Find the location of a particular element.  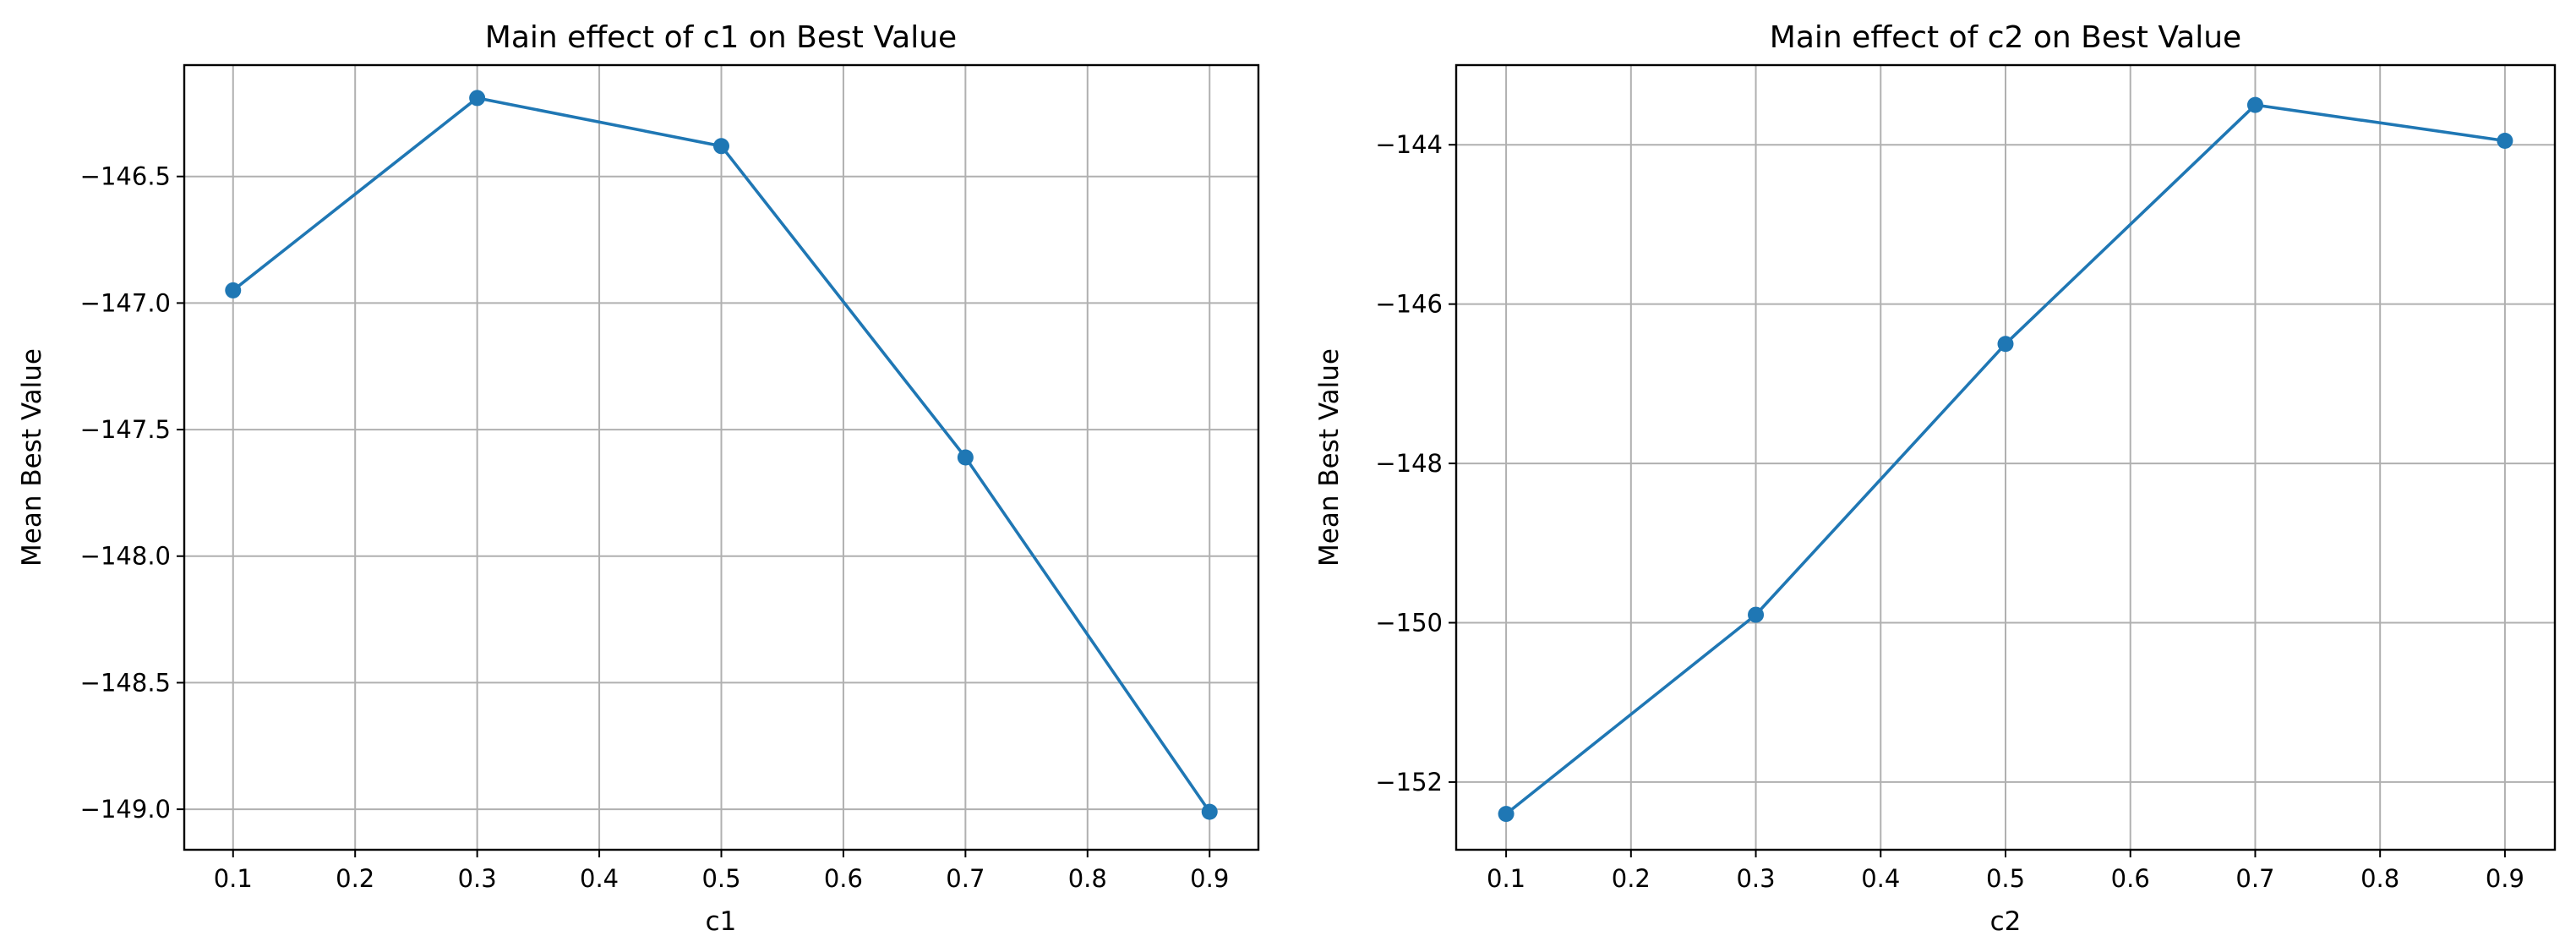

chart-title: Main effect of c1 on Best Value is located at coordinates (721, 37).